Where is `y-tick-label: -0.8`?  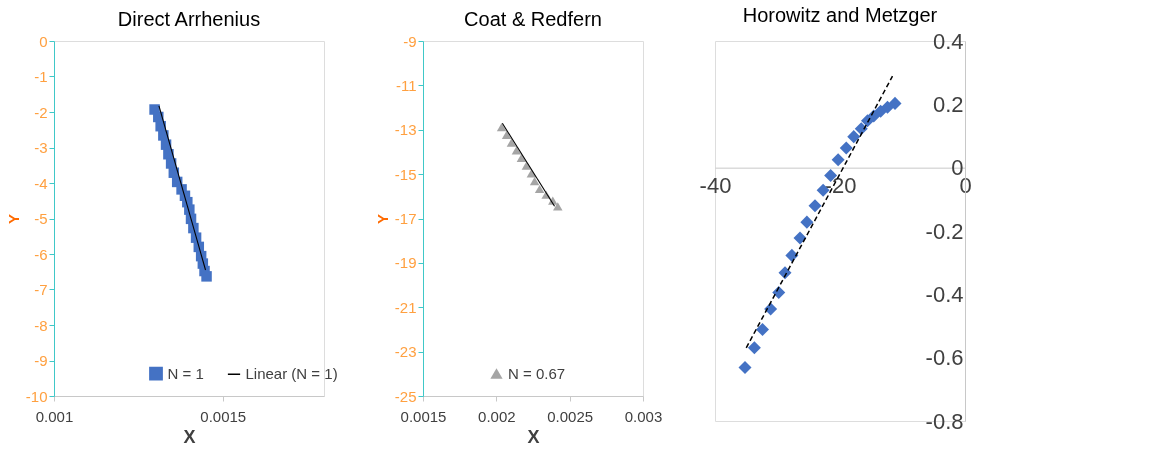
y-tick-label: -0.8 is located at coordinates (944, 421).